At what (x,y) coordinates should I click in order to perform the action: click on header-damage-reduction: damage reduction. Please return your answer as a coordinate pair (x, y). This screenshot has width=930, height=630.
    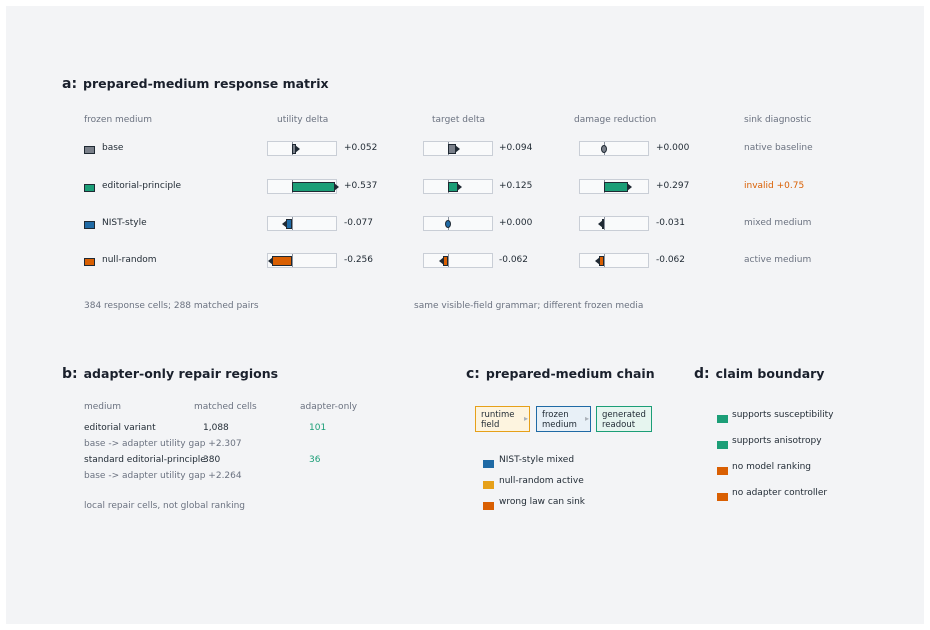
    Looking at the image, I should click on (615, 120).